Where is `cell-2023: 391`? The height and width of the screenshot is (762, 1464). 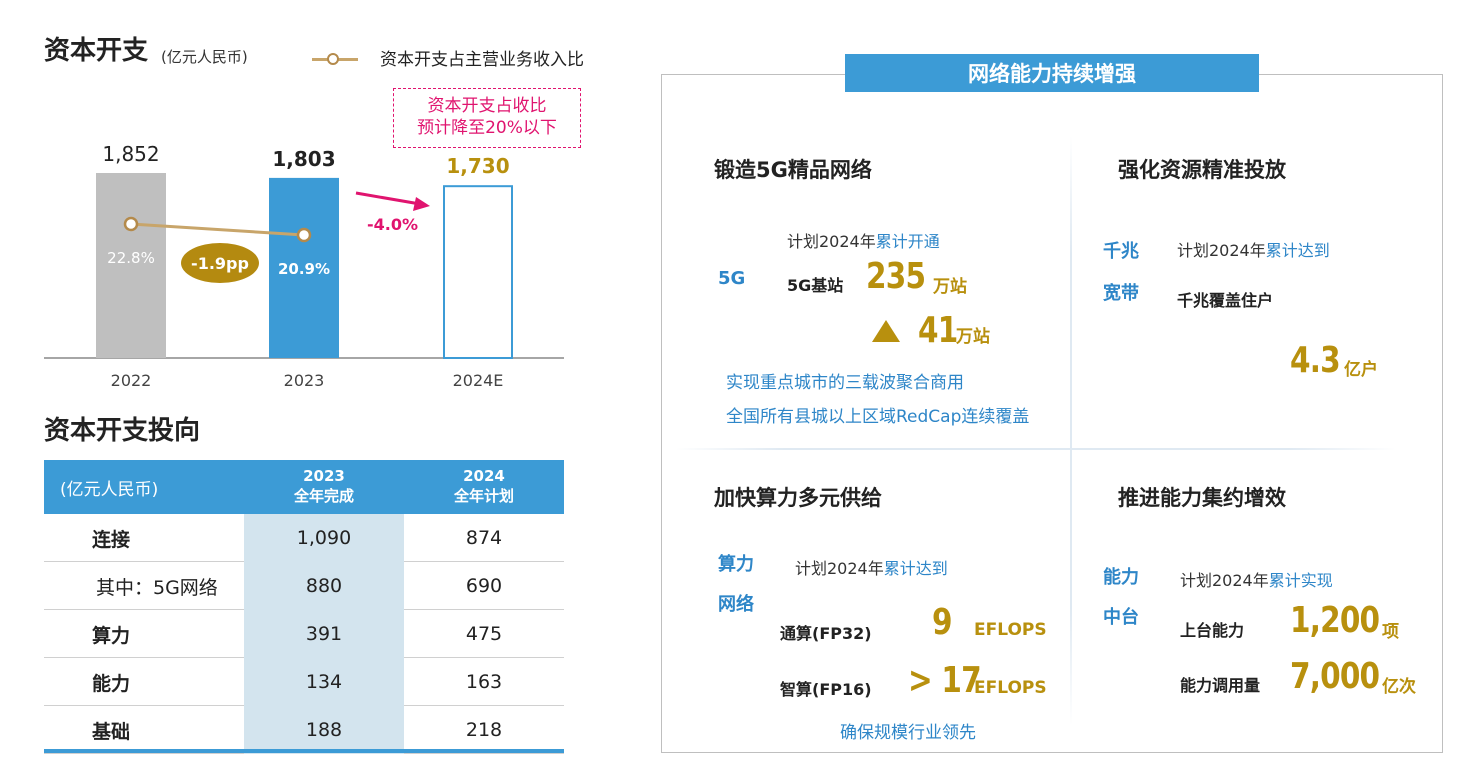
cell-2023: 391 is located at coordinates (324, 634).